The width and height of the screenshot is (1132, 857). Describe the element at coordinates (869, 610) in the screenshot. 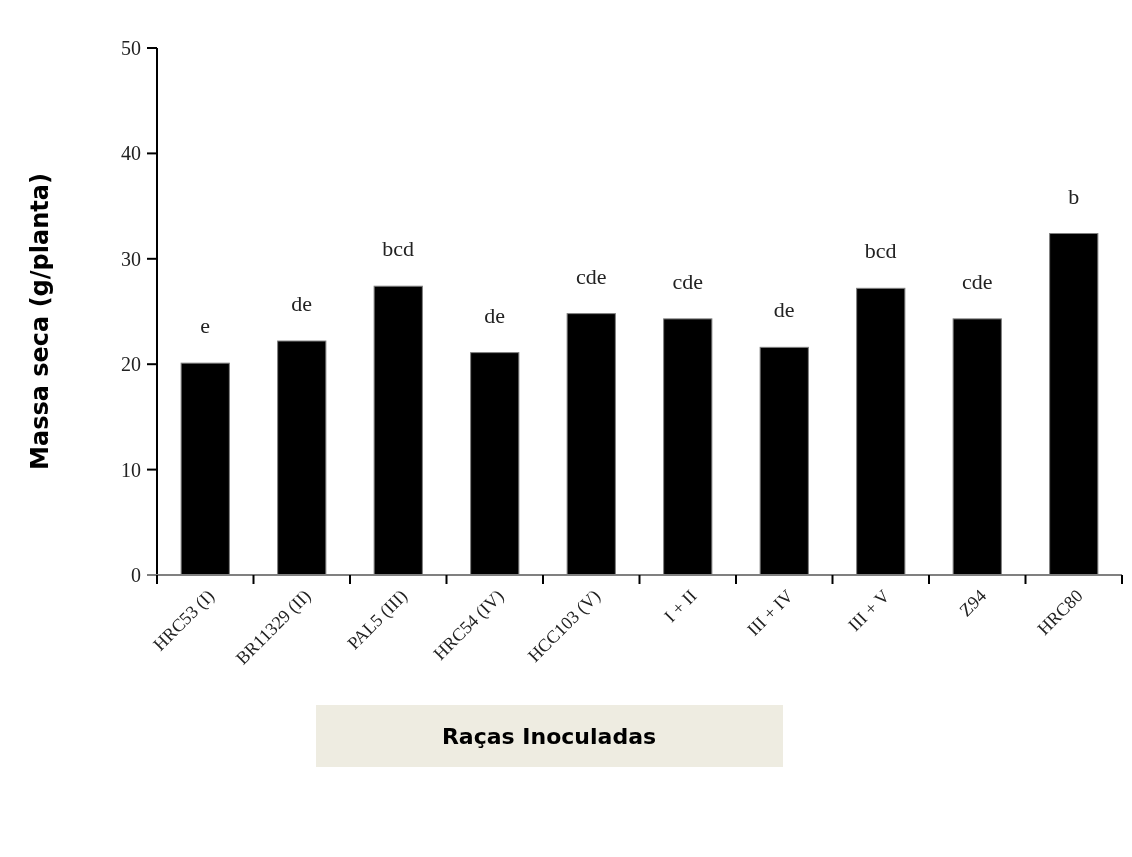

I see `x-tick-label: III + V` at that location.